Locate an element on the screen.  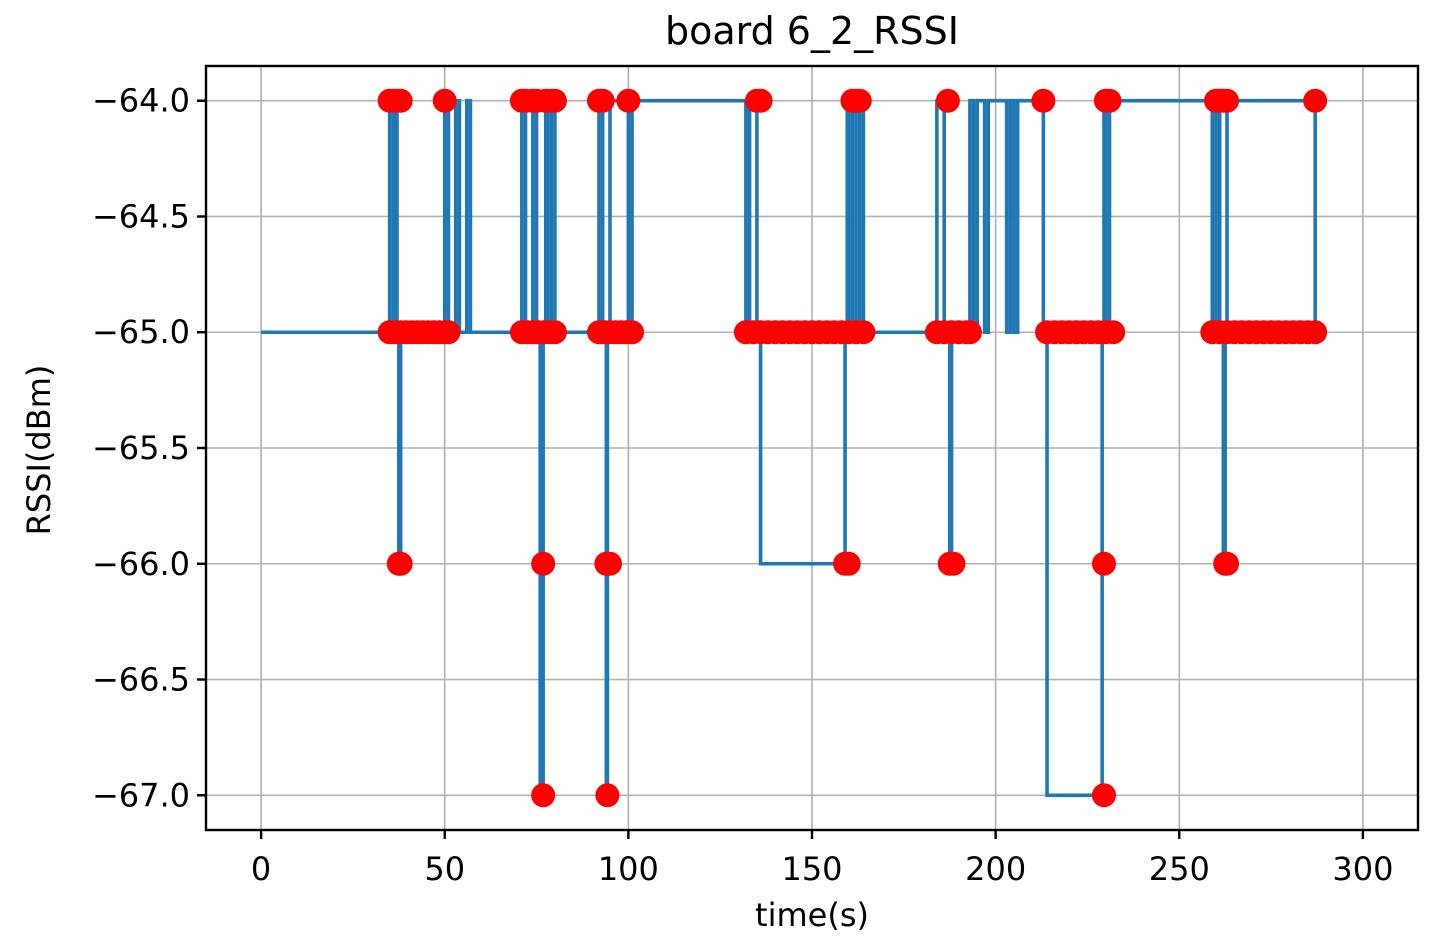
x-tick-label: 250 is located at coordinates (1179, 869).